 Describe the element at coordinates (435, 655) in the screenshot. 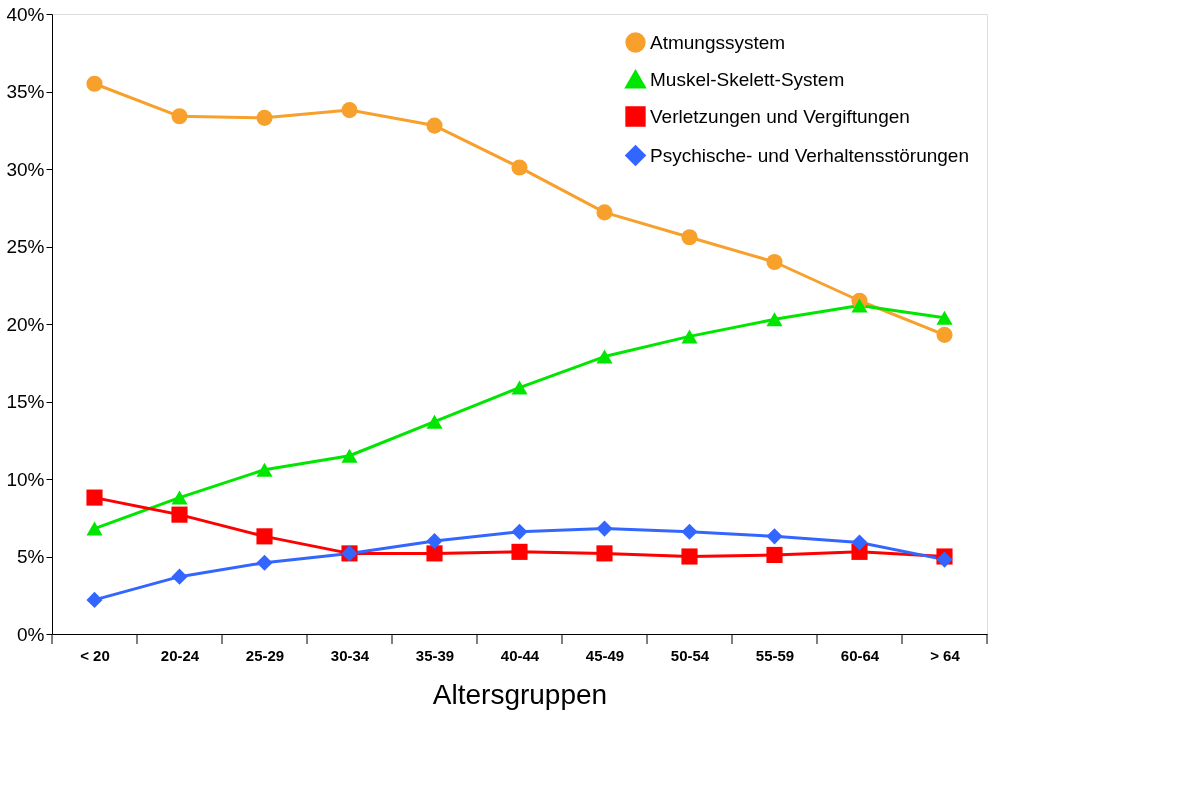

I see `x-tick-label: 35-39` at that location.